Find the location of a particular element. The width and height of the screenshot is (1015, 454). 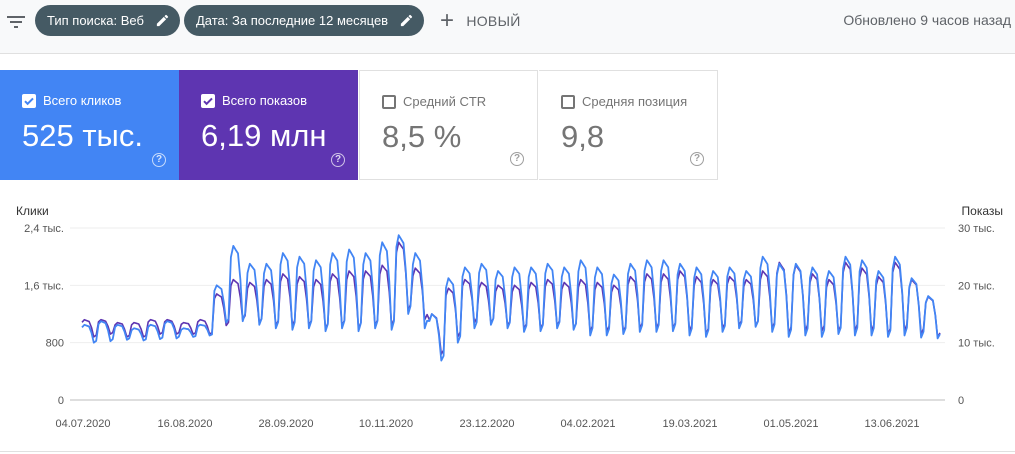

new-filter-button: + НОВЫЙ is located at coordinates (480, 21).